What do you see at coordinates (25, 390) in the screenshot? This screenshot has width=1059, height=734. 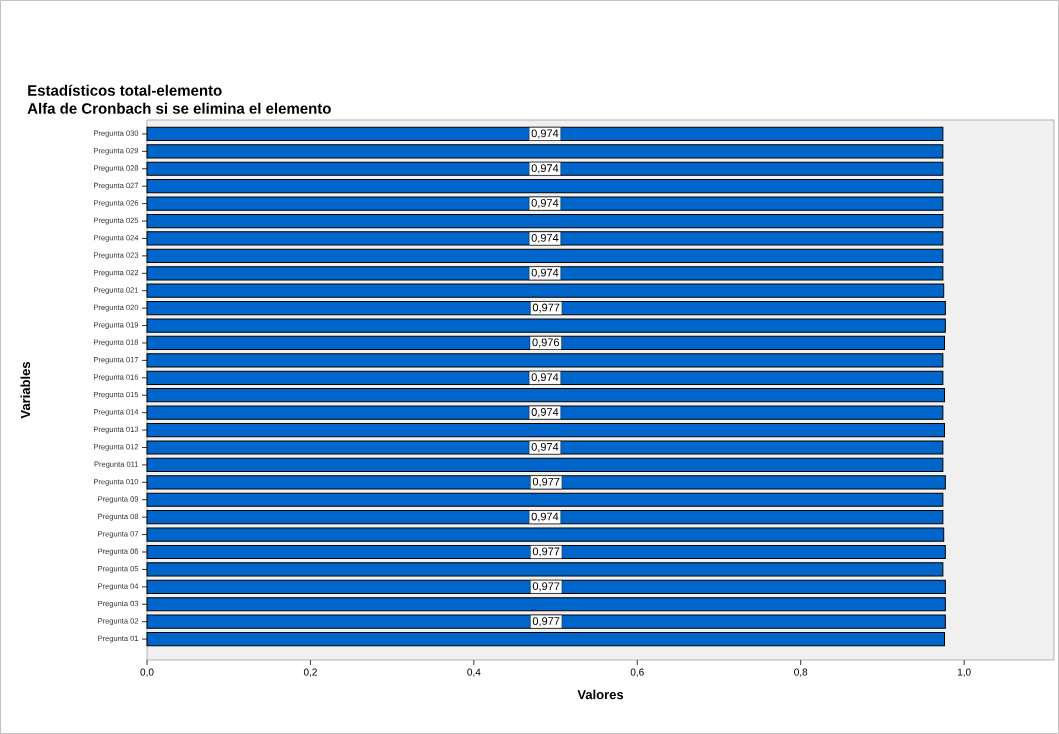 I see `y-axis-title: Variables` at bounding box center [25, 390].